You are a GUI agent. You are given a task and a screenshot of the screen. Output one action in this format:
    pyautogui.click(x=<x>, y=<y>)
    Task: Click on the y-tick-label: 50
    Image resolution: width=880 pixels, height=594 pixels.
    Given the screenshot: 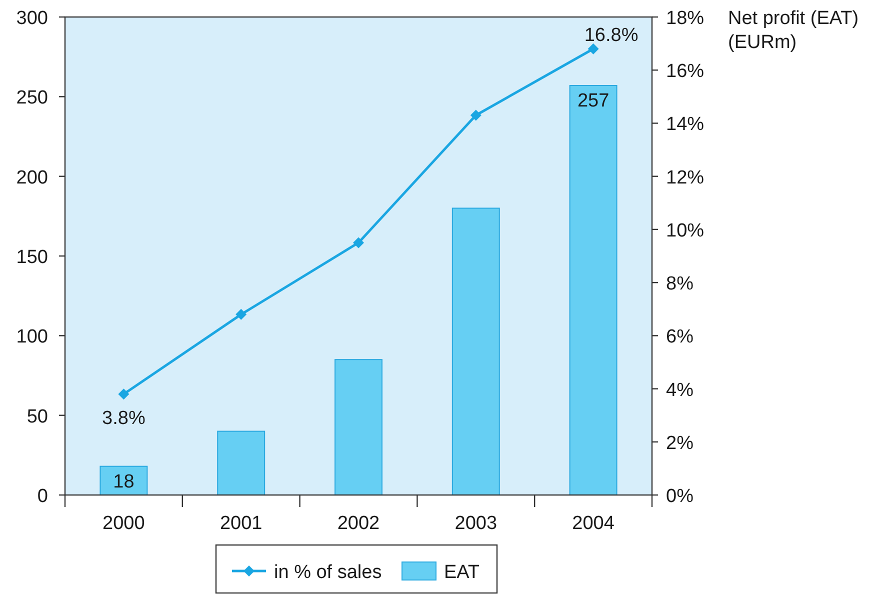 What is the action you would take?
    pyautogui.click(x=37, y=417)
    